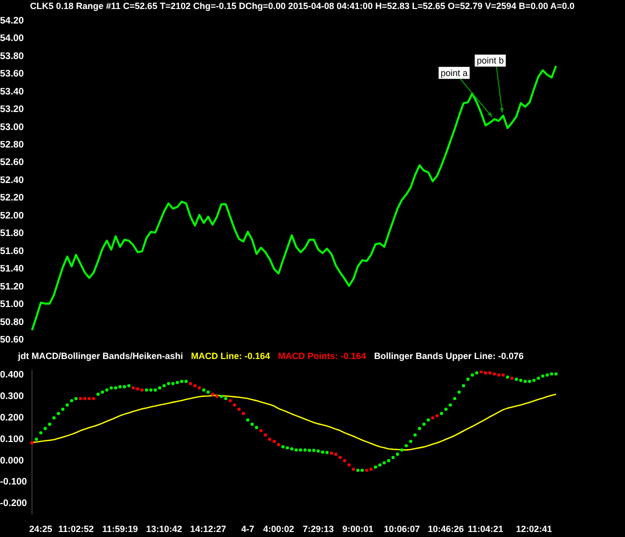 This screenshot has height=537, width=625. What do you see at coordinates (230, 356) in the screenshot?
I see `text: MACD Line: -0.164` at bounding box center [230, 356].